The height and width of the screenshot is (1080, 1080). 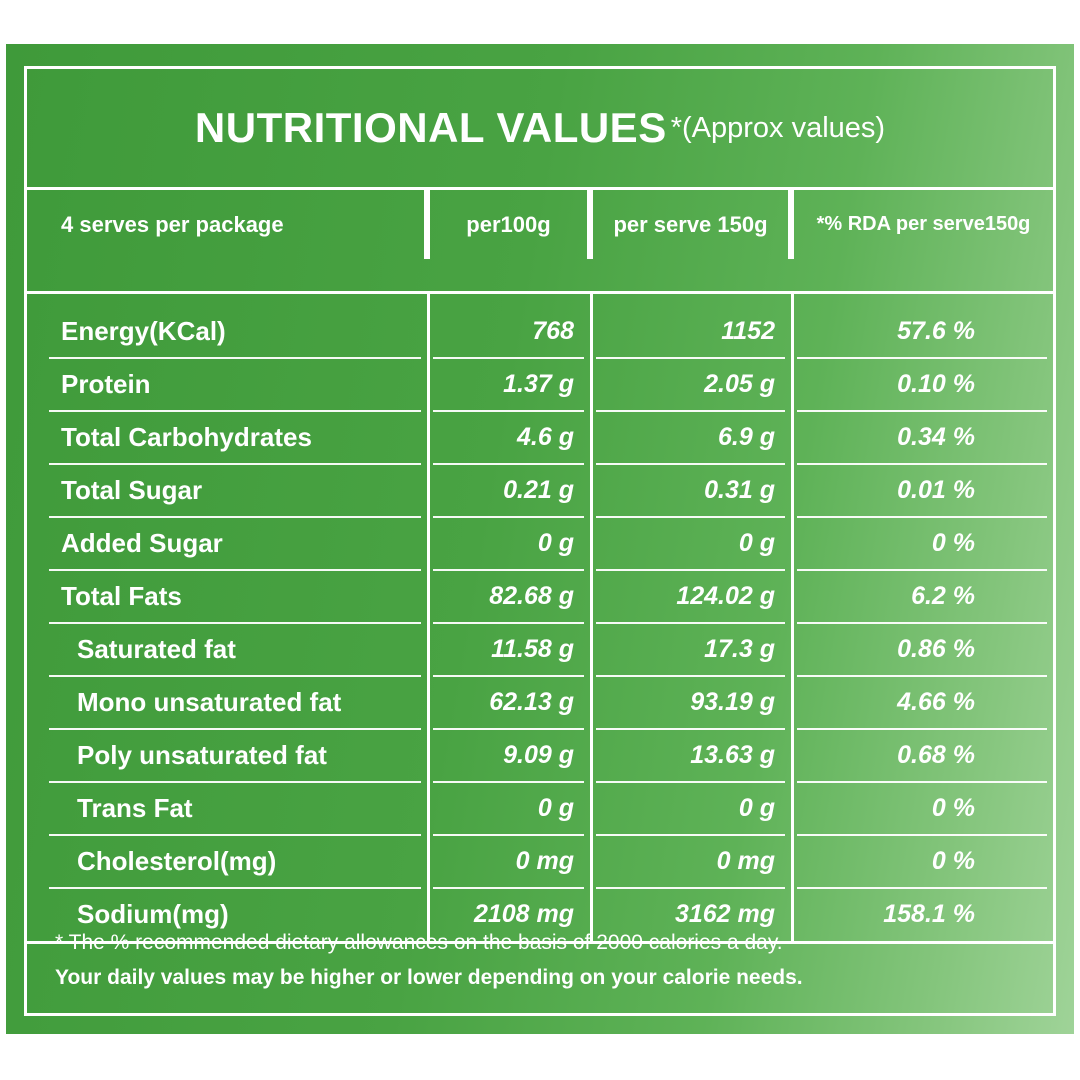 I want to click on value-per-serve: 1152, so click(x=748, y=331).